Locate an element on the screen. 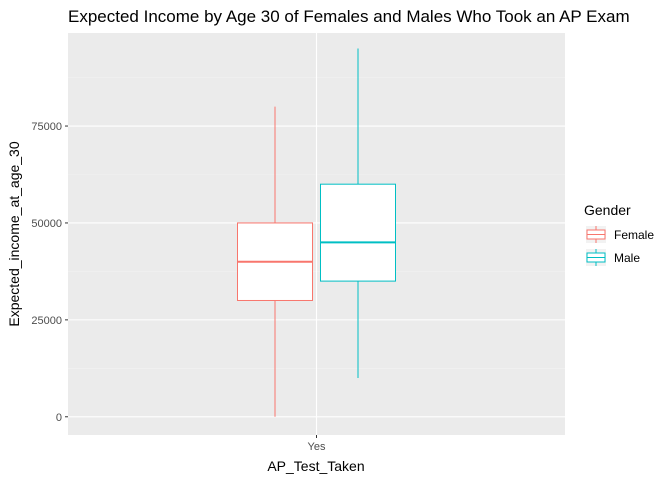 This screenshot has width=672, height=480. legend: Gender Female Male is located at coordinates (619, 234).